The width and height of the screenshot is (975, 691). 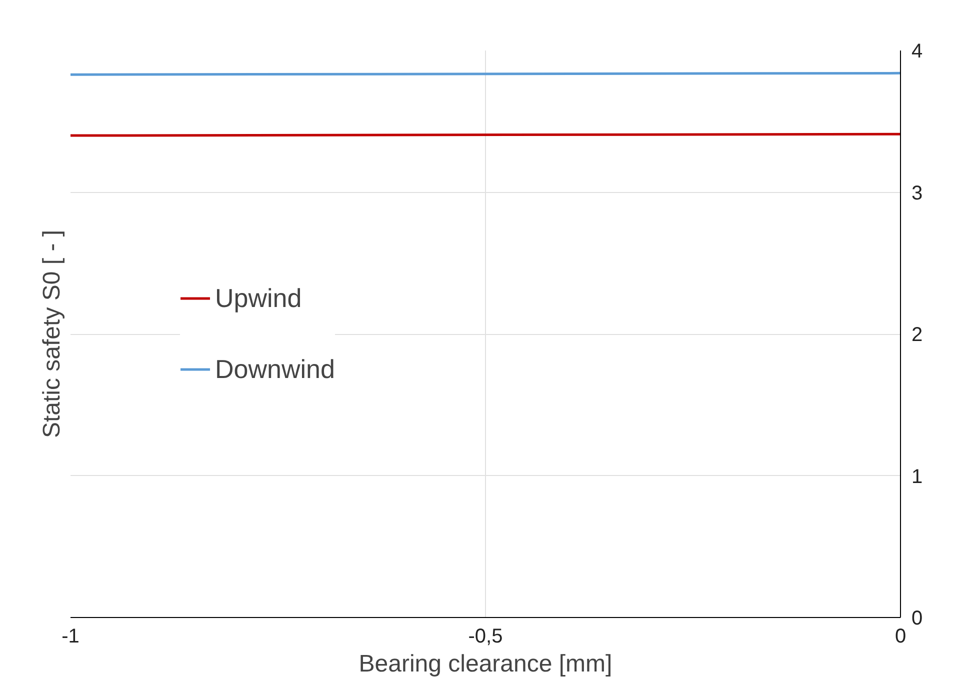 What do you see at coordinates (71, 637) in the screenshot?
I see `x-tick-label: -1` at bounding box center [71, 637].